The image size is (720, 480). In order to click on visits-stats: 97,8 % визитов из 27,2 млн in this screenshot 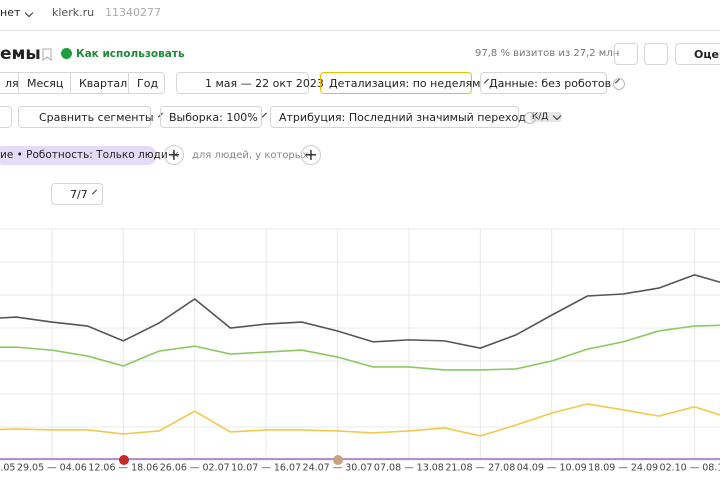, I will do `click(547, 53)`.